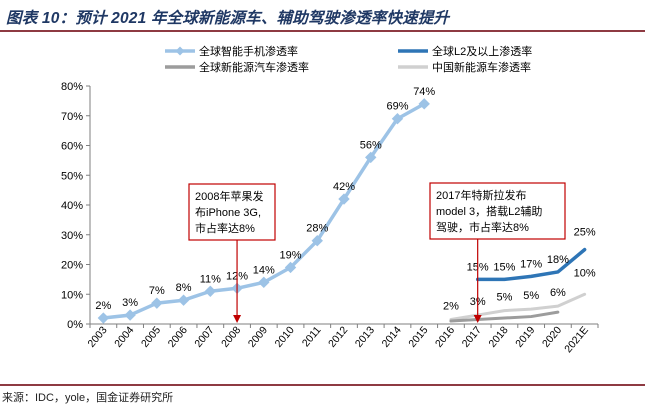  What do you see at coordinates (228, 212) in the screenshot?
I see `annotation-text: 布iPhone 3G,` at bounding box center [228, 212].